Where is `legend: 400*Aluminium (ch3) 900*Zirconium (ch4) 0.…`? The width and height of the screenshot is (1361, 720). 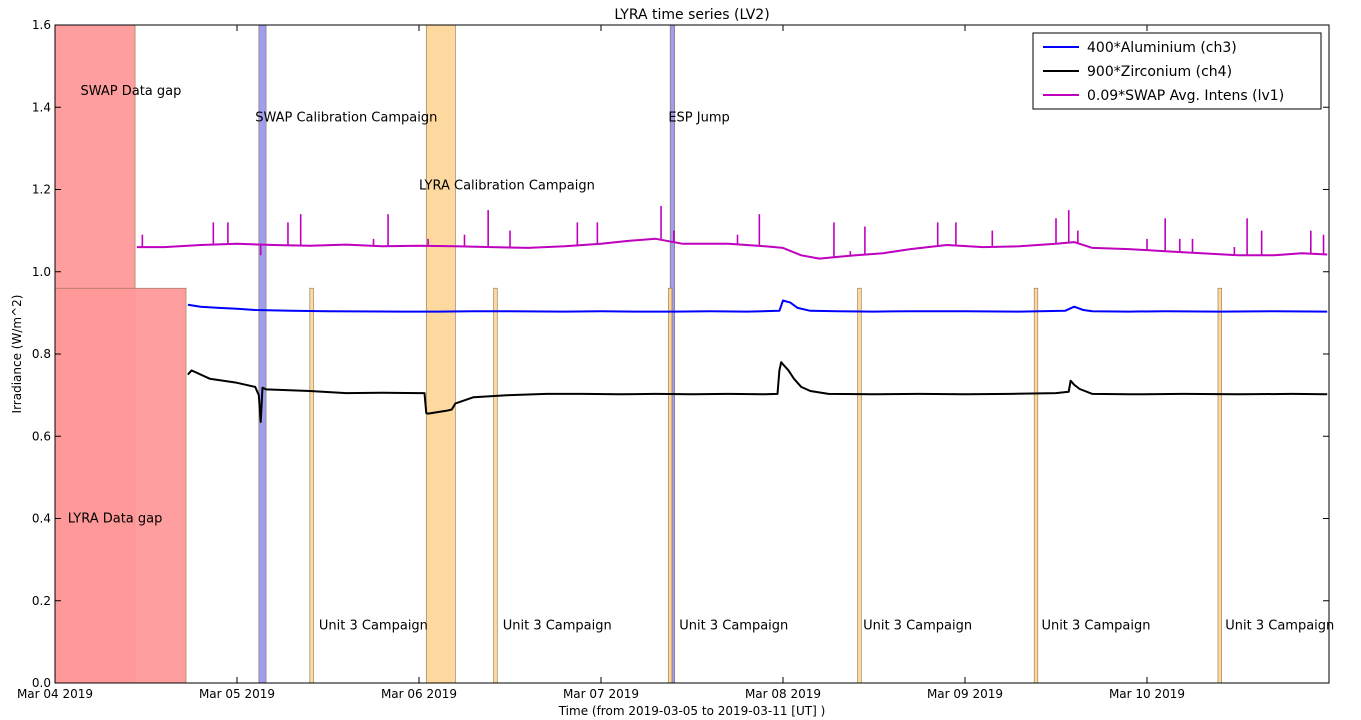
legend: 400*Aluminium (ch3) 900*Zirconium (ch4) 0.… is located at coordinates (1177, 71).